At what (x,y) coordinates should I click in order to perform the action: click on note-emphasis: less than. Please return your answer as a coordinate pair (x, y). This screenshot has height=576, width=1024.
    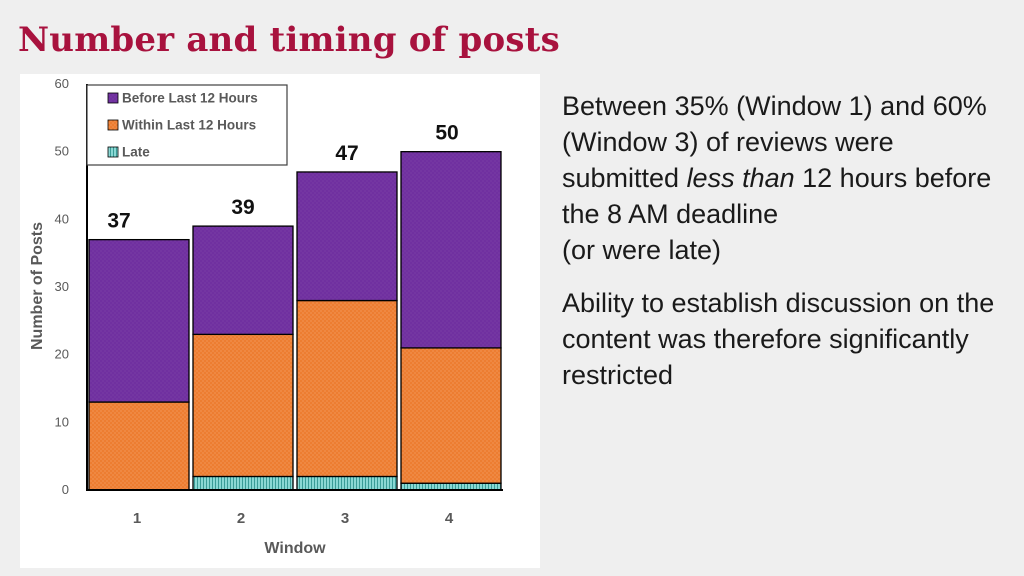
    Looking at the image, I should click on (740, 178).